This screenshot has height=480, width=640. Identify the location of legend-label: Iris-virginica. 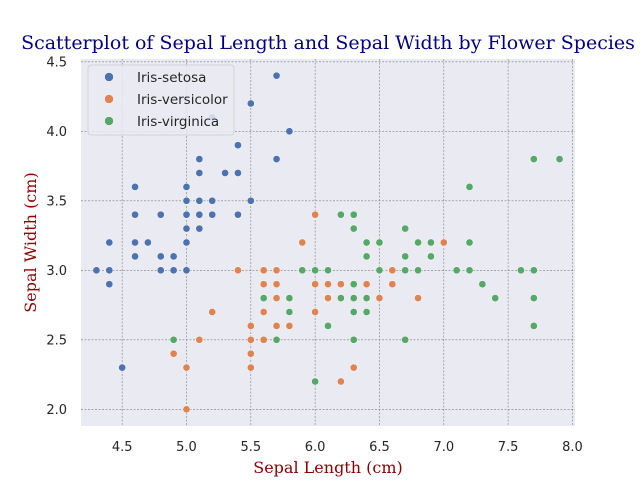
(178, 122).